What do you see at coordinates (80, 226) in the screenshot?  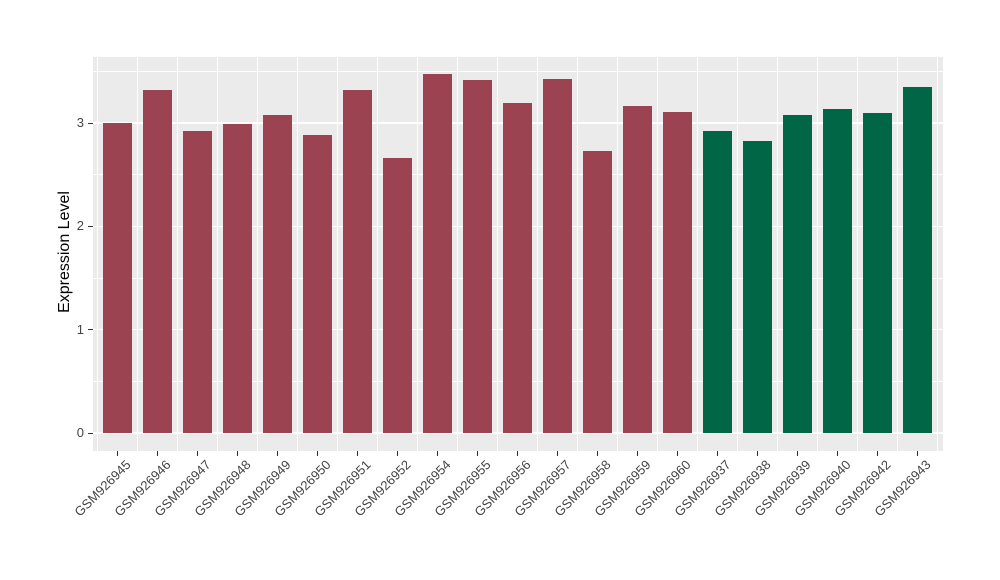 I see `y-tick-label: 2` at bounding box center [80, 226].